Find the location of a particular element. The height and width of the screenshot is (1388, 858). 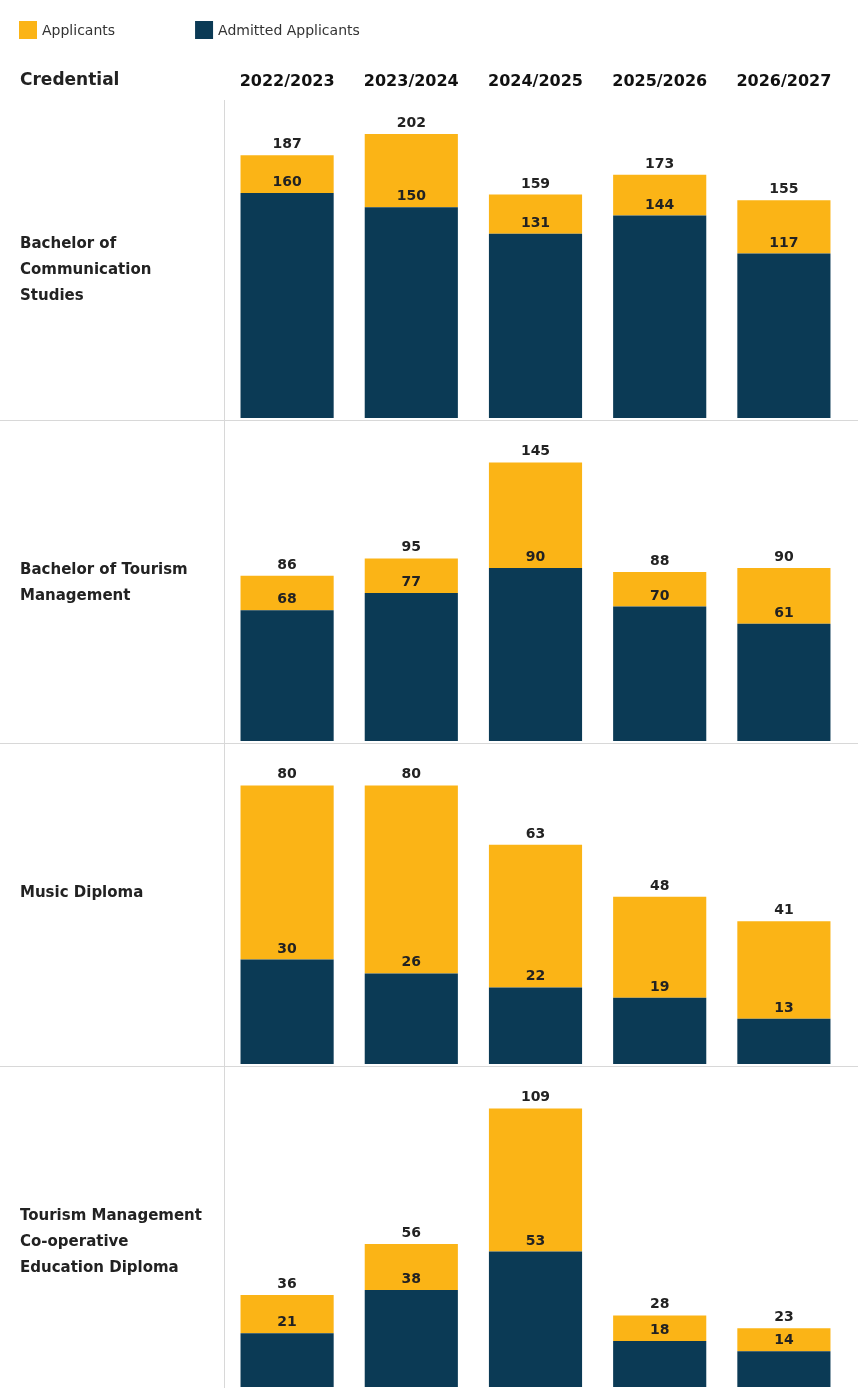

total-label: 173 is located at coordinates (660, 162).